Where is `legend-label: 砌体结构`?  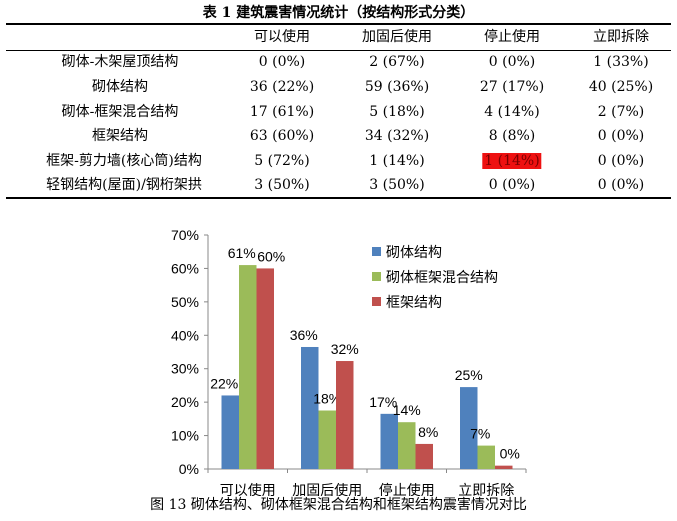
legend-label: 砌体结构 is located at coordinates (414, 253).